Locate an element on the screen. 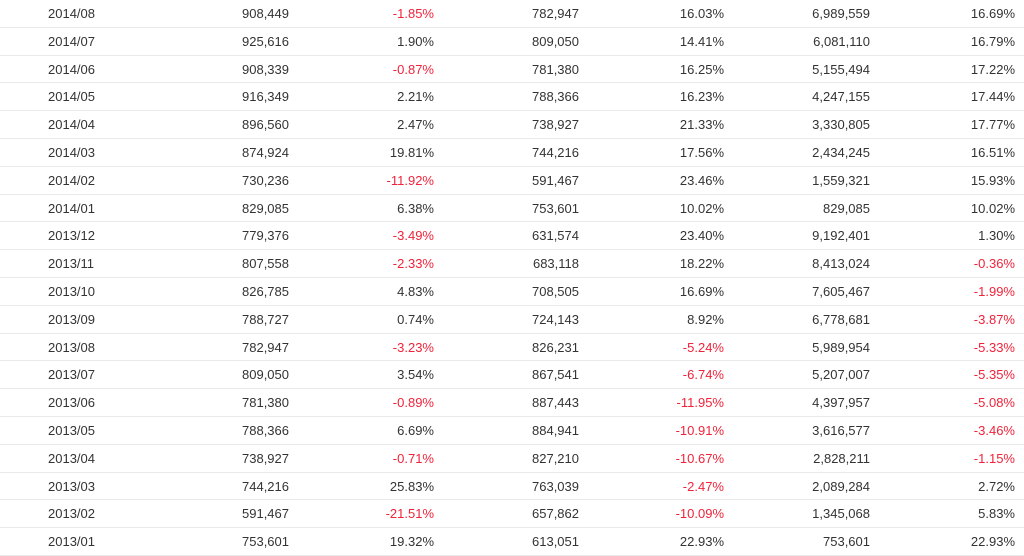 This screenshot has width=1024, height=556. month-cell: 2013/07 is located at coordinates (71, 375).